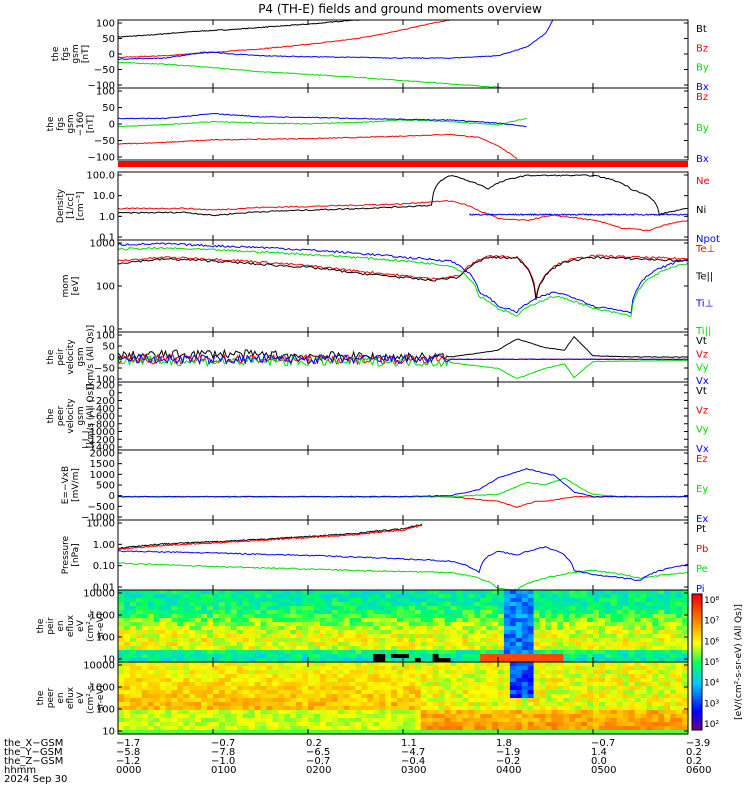 The image size is (750, 800). What do you see at coordinates (702, 449) in the screenshot?
I see `legend-entry: Vx` at bounding box center [702, 449].